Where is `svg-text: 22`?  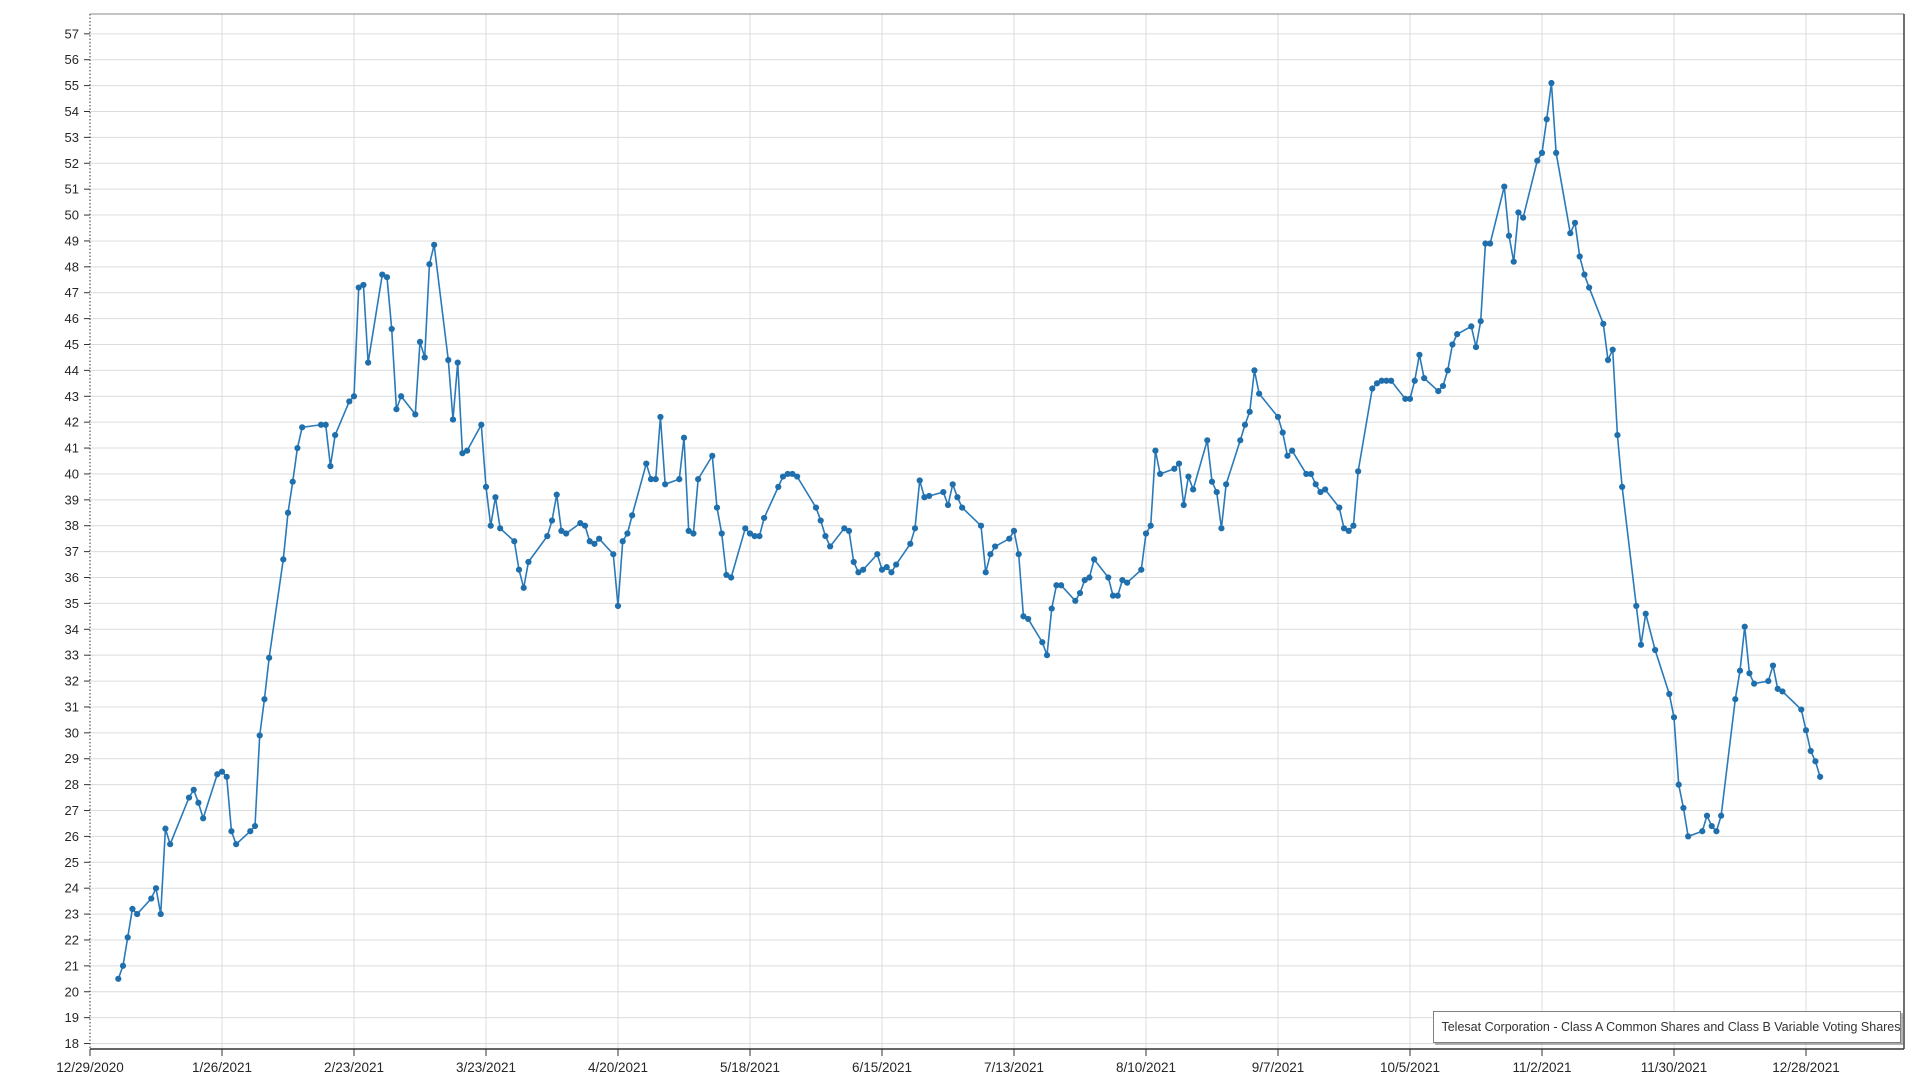
svg-text: 22 is located at coordinates (72, 939).